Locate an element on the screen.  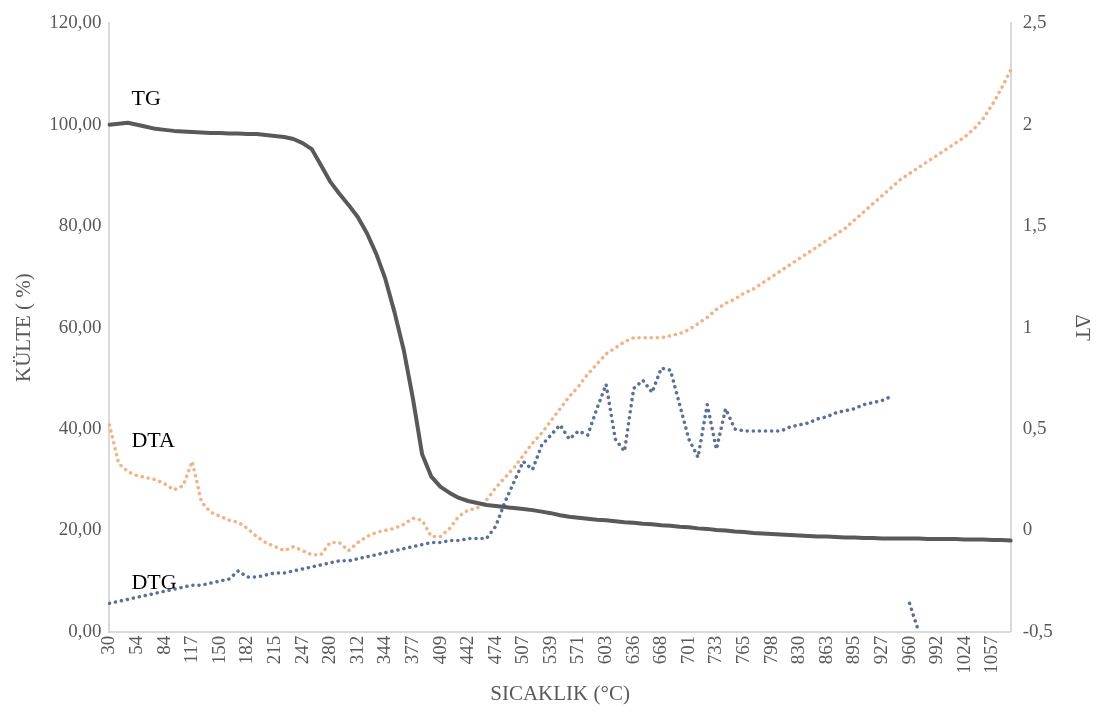
x-tick-label: 507 is located at coordinates (522, 650).